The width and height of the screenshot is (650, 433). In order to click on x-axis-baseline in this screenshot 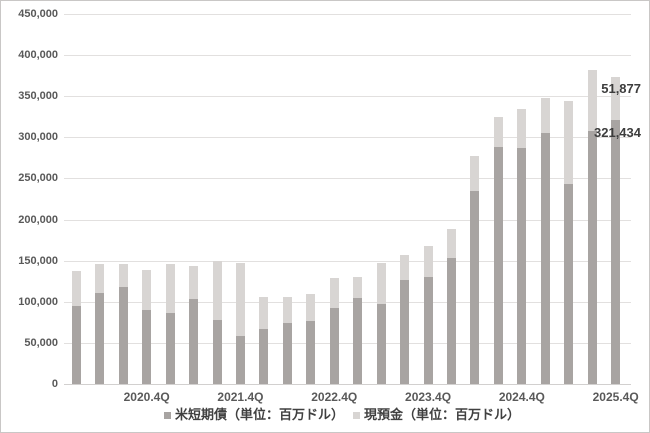, I will do `click(347, 384)`.